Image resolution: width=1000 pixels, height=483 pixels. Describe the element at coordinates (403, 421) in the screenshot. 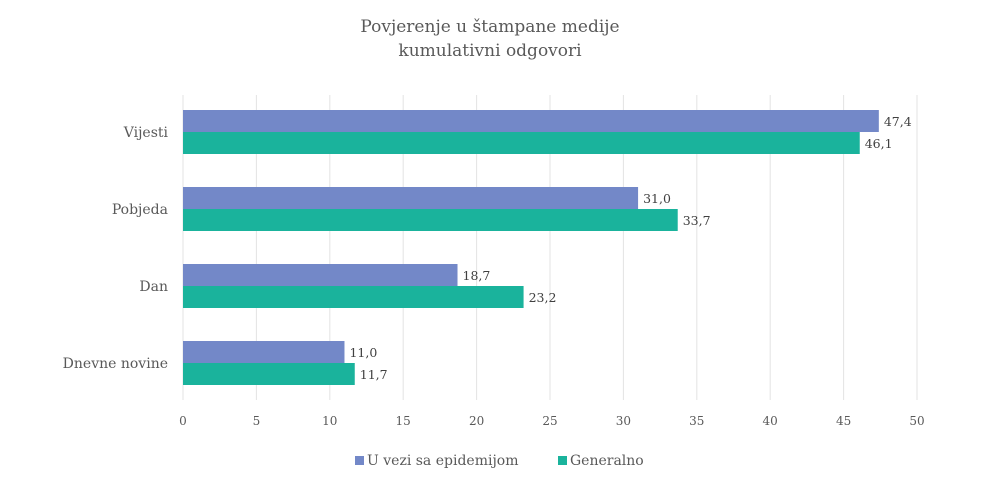

I see `x-tick-label: 15` at that location.